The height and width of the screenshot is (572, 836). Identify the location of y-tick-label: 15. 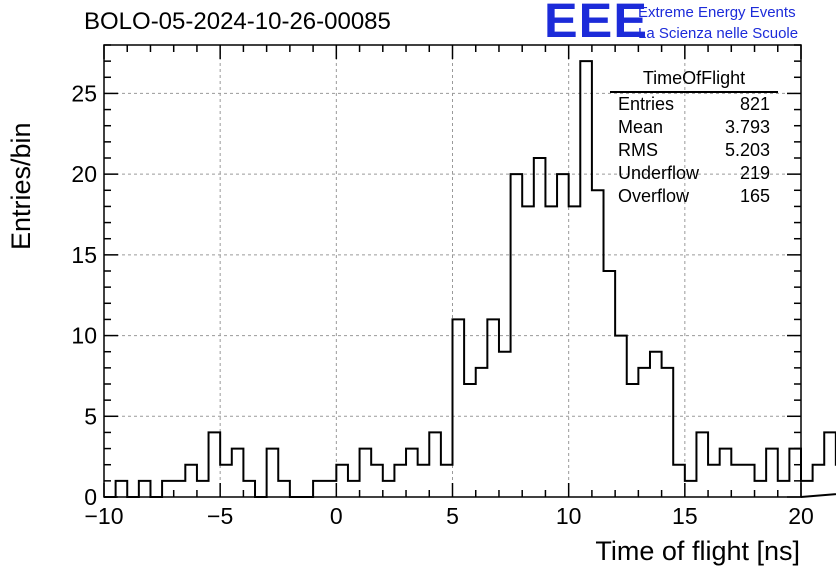
(84, 255).